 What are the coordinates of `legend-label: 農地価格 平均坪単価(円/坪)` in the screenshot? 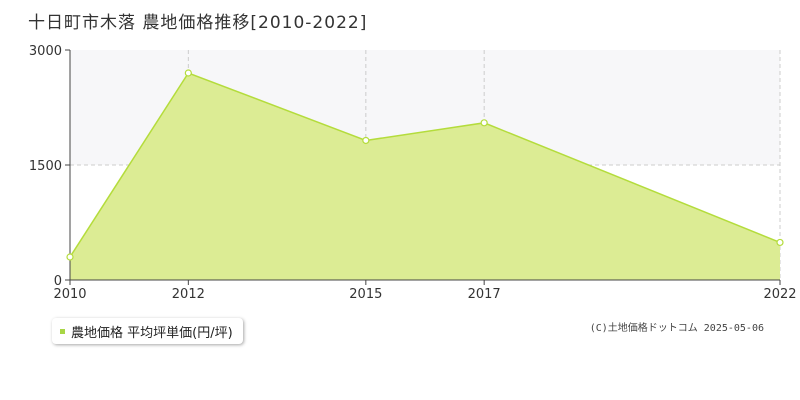 It's located at (152, 333).